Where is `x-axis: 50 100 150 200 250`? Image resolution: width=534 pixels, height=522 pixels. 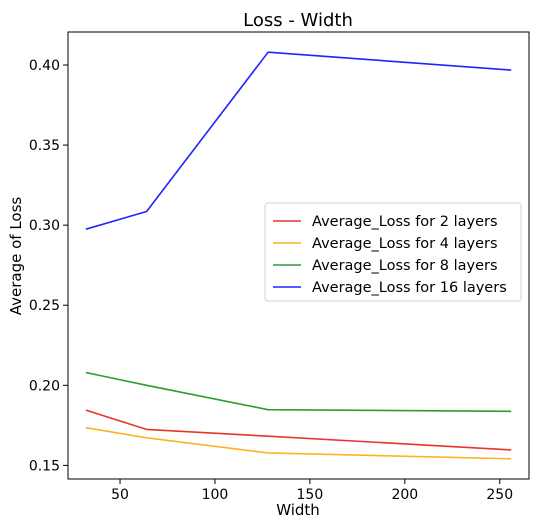 x-axis: 50 100 150 200 250 is located at coordinates (312, 491).